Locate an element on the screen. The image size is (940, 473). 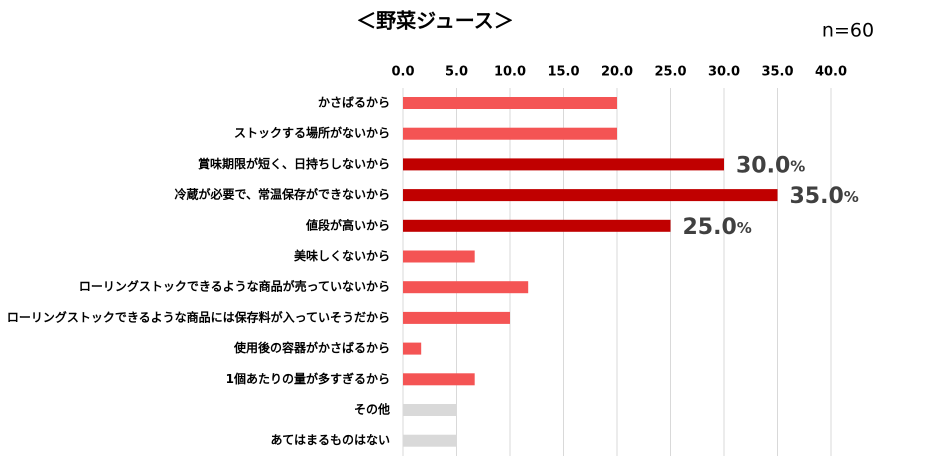
y-tick-label: 冷蔵が必要で、常温保存ができないから is located at coordinates (282, 194).